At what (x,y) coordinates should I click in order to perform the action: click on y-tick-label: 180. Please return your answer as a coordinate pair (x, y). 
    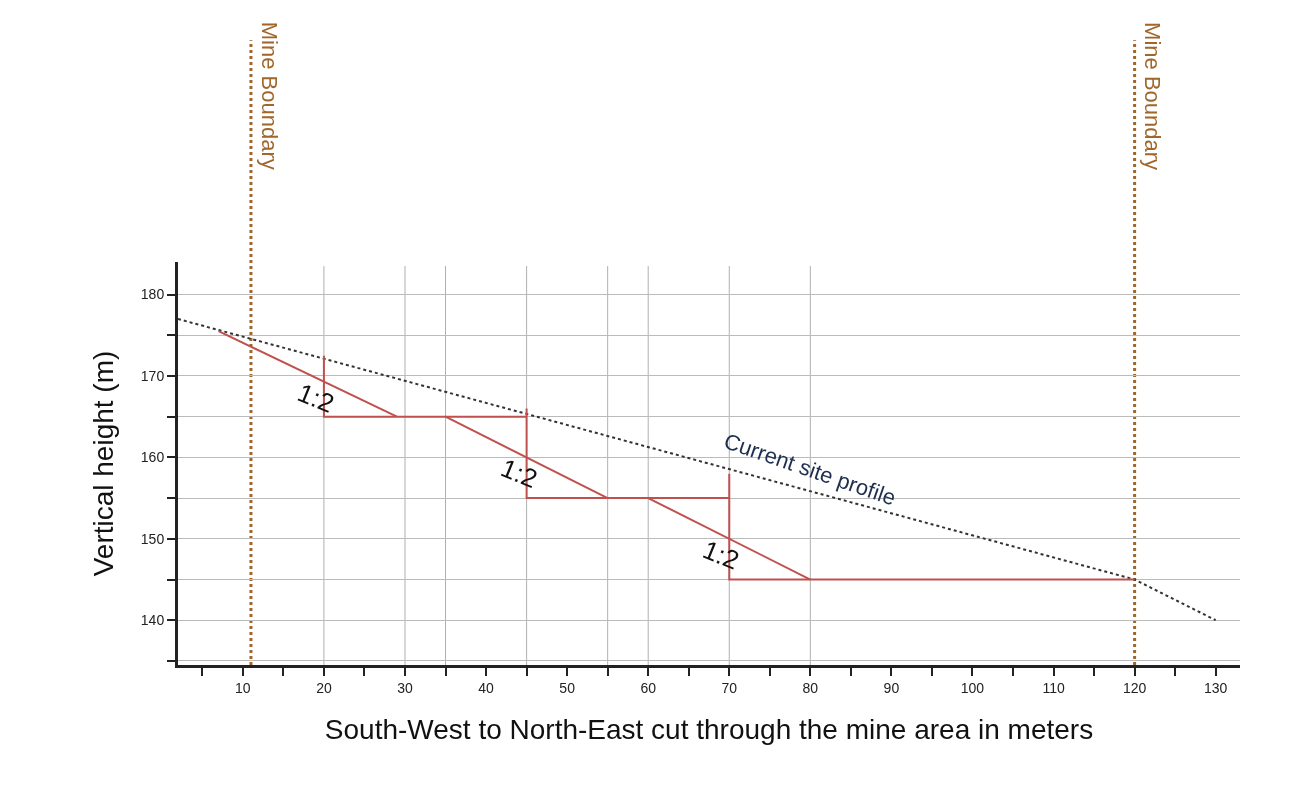
    Looking at the image, I should click on (152, 294).